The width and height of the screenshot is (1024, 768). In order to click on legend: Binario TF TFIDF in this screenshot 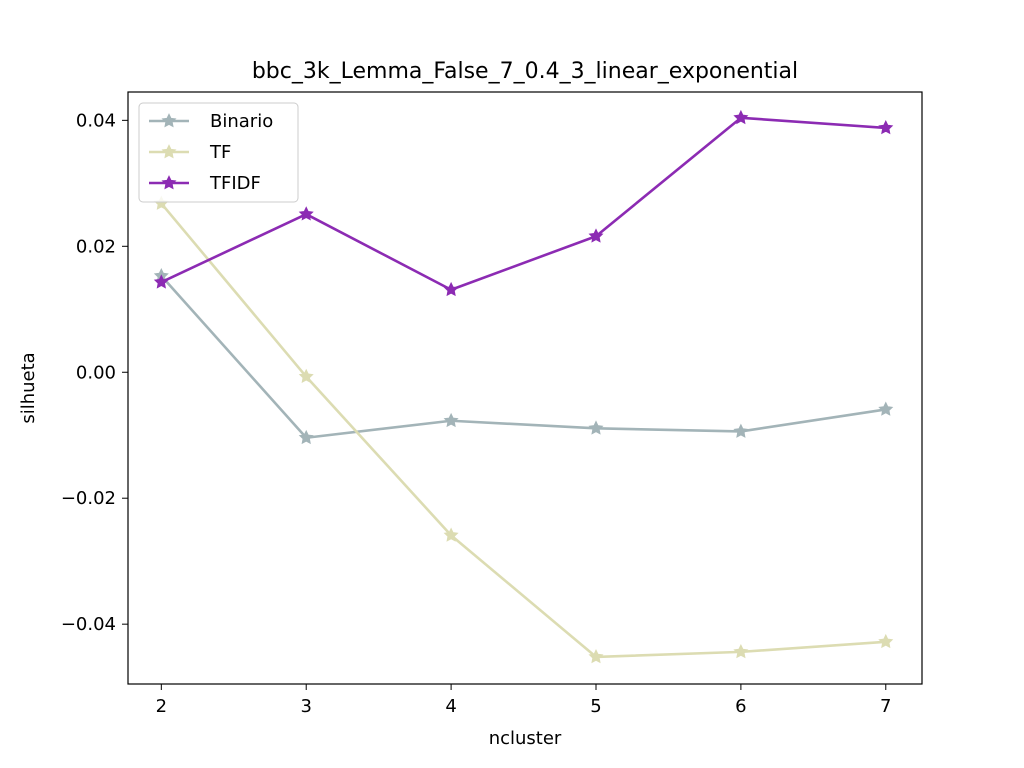, I will do `click(218, 152)`.